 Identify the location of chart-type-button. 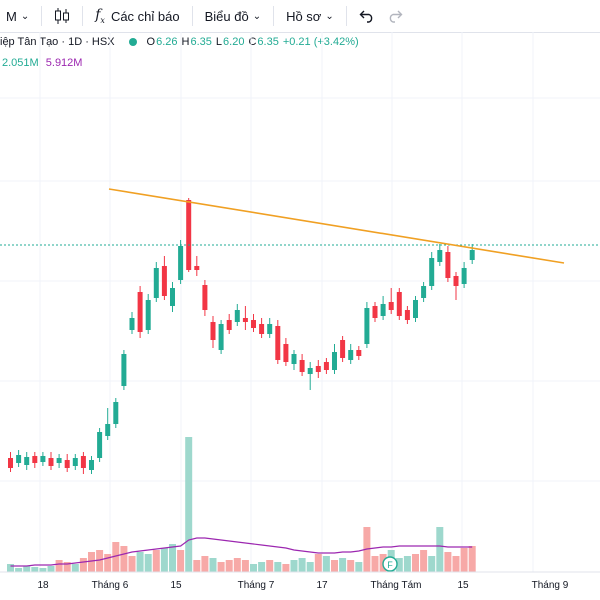
(62, 16).